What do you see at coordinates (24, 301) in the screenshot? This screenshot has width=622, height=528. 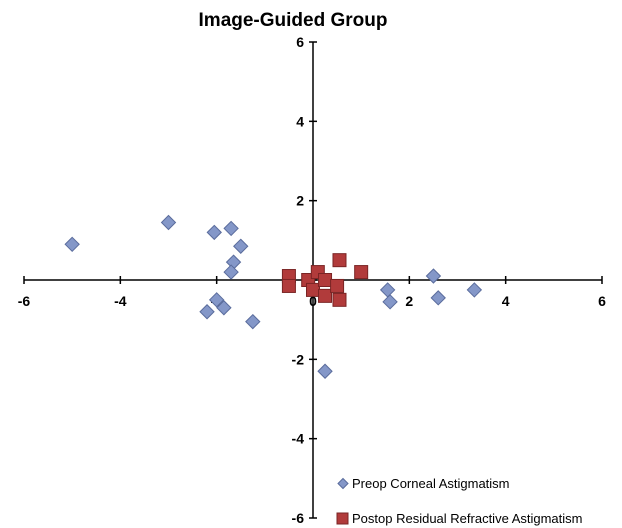 I see `x-tick-label: -6` at bounding box center [24, 301].